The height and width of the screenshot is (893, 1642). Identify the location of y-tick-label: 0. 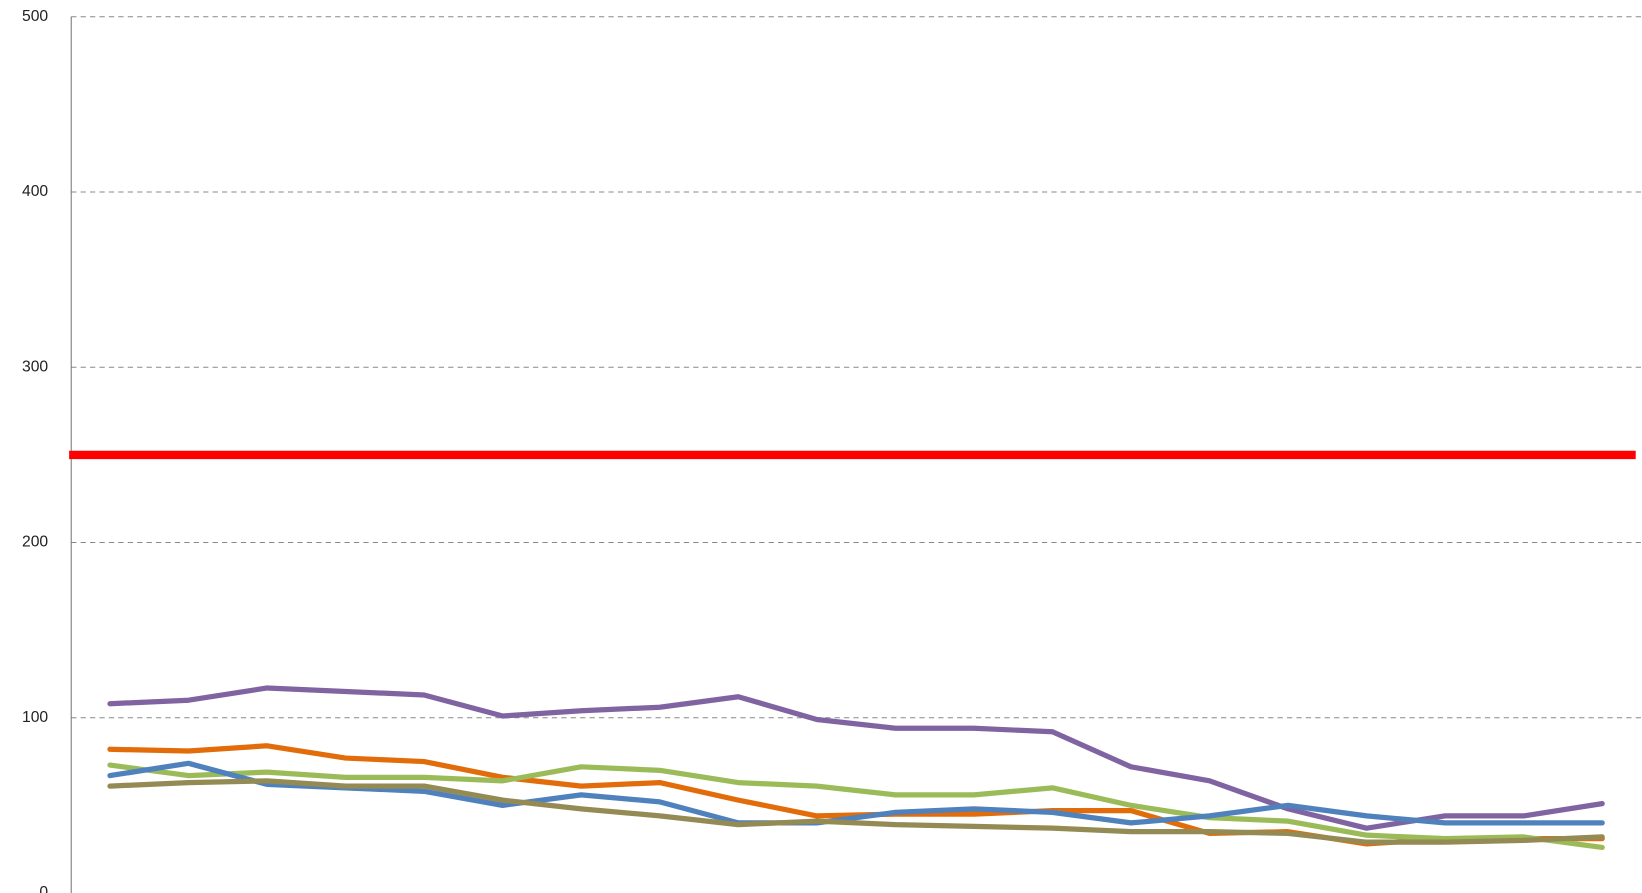
(43, 888).